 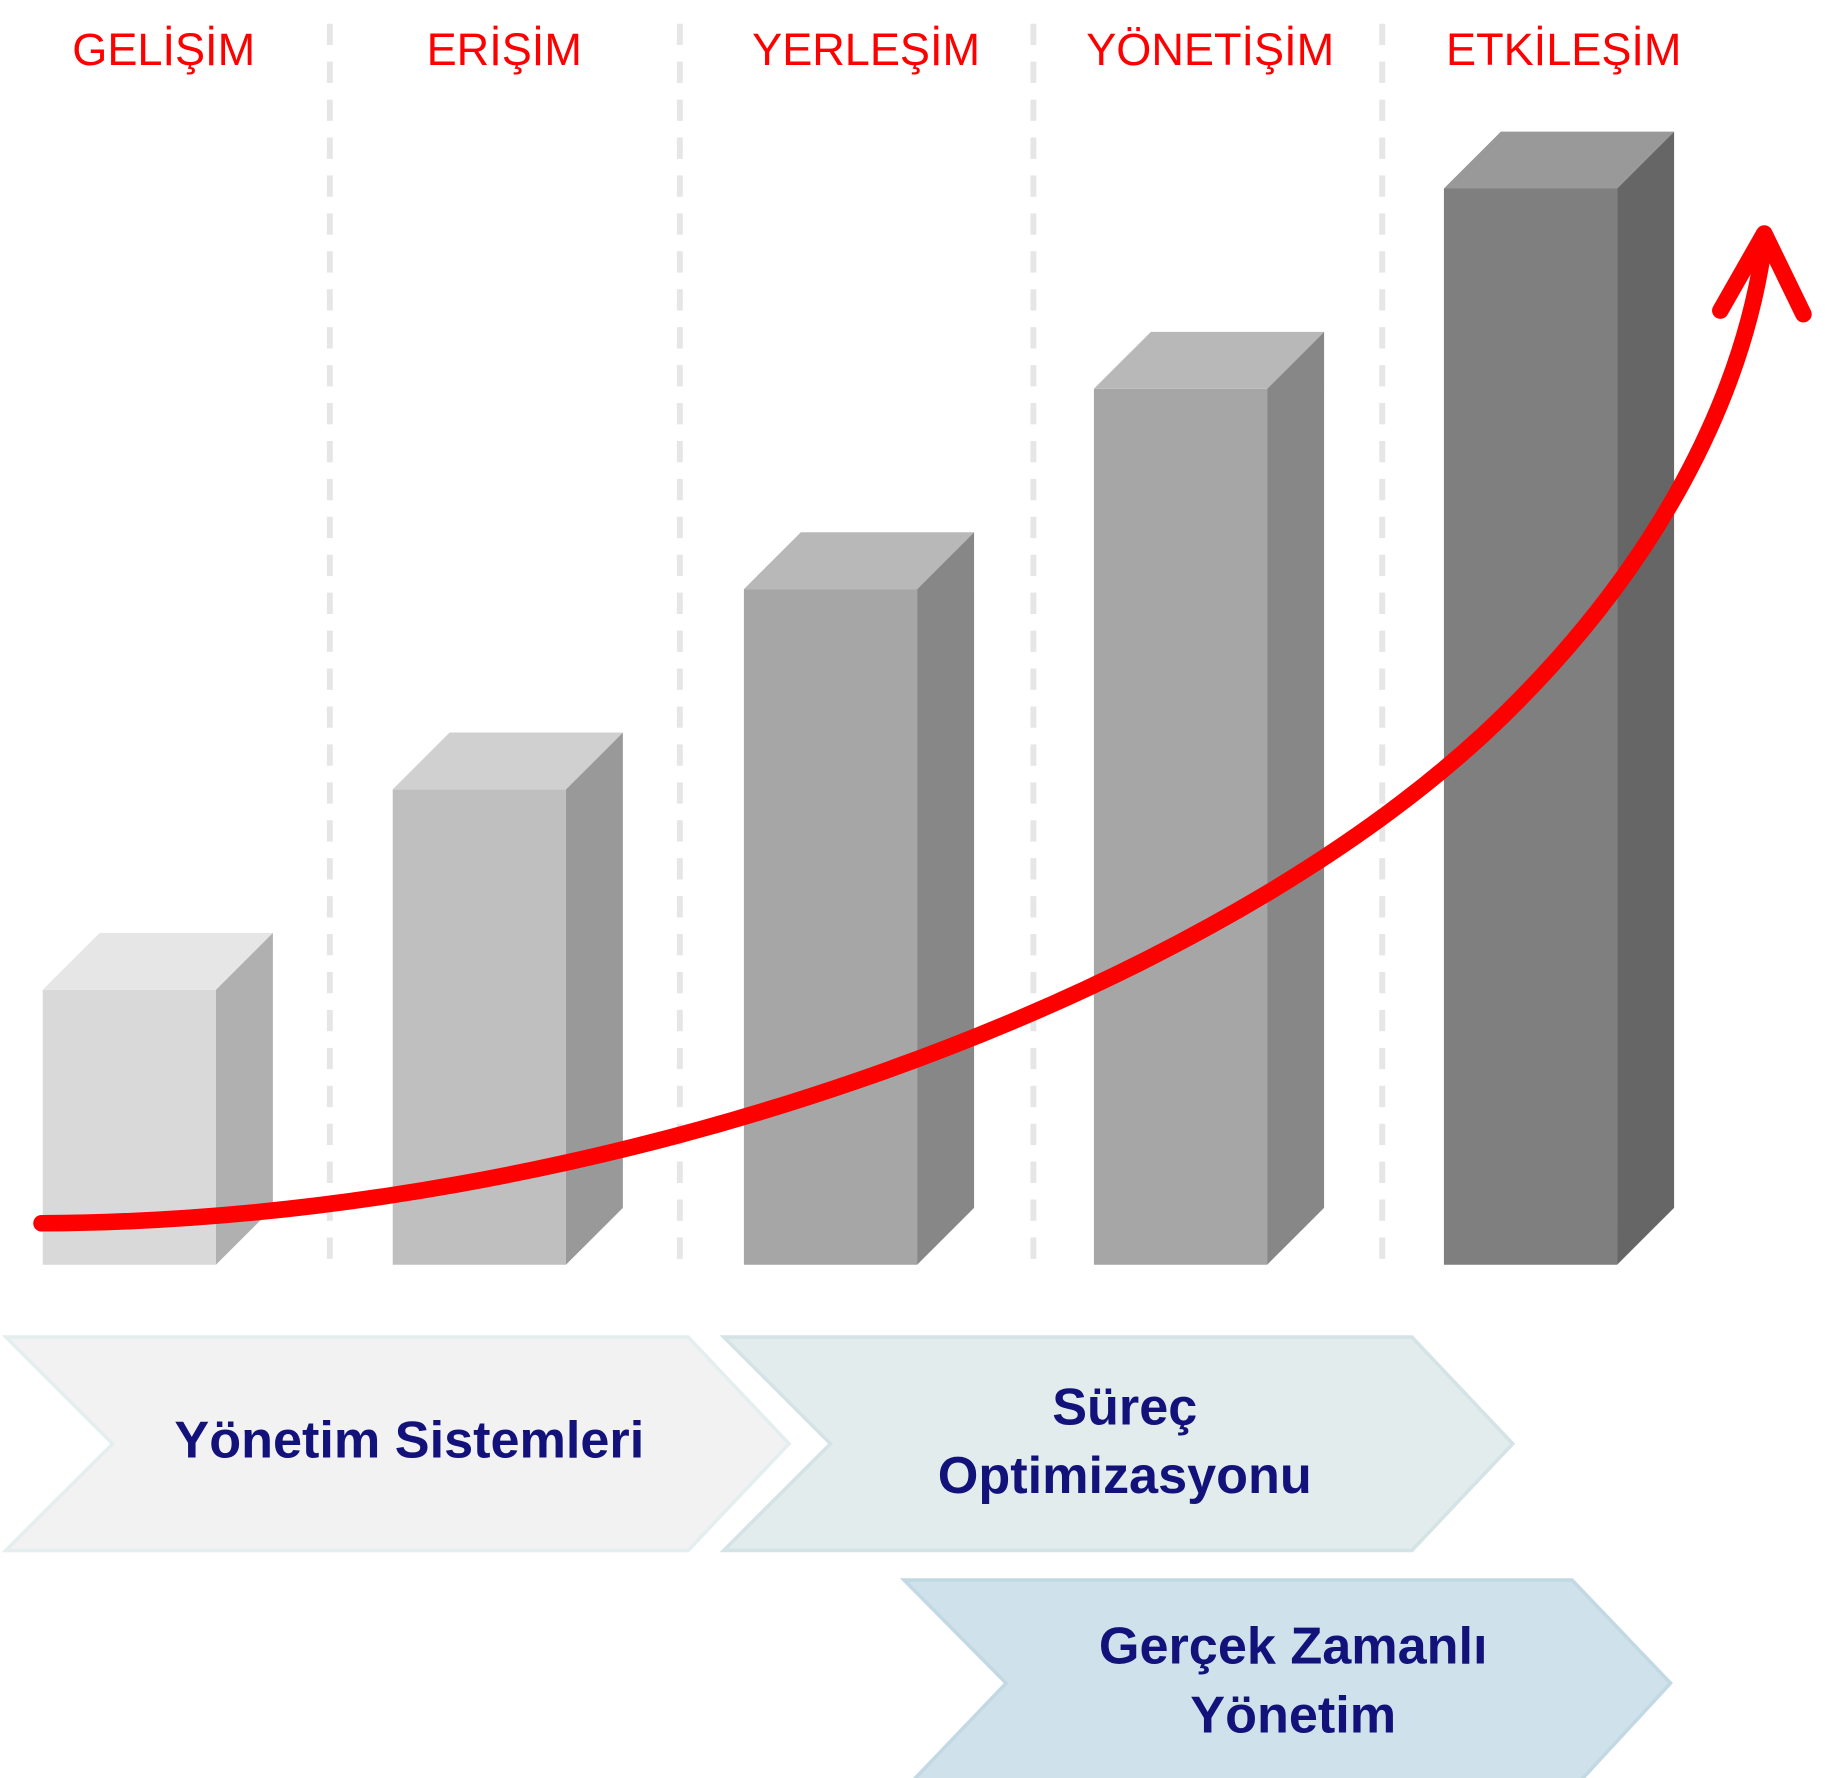 I want to click on stage-label: GELİŞİM, so click(x=163, y=49).